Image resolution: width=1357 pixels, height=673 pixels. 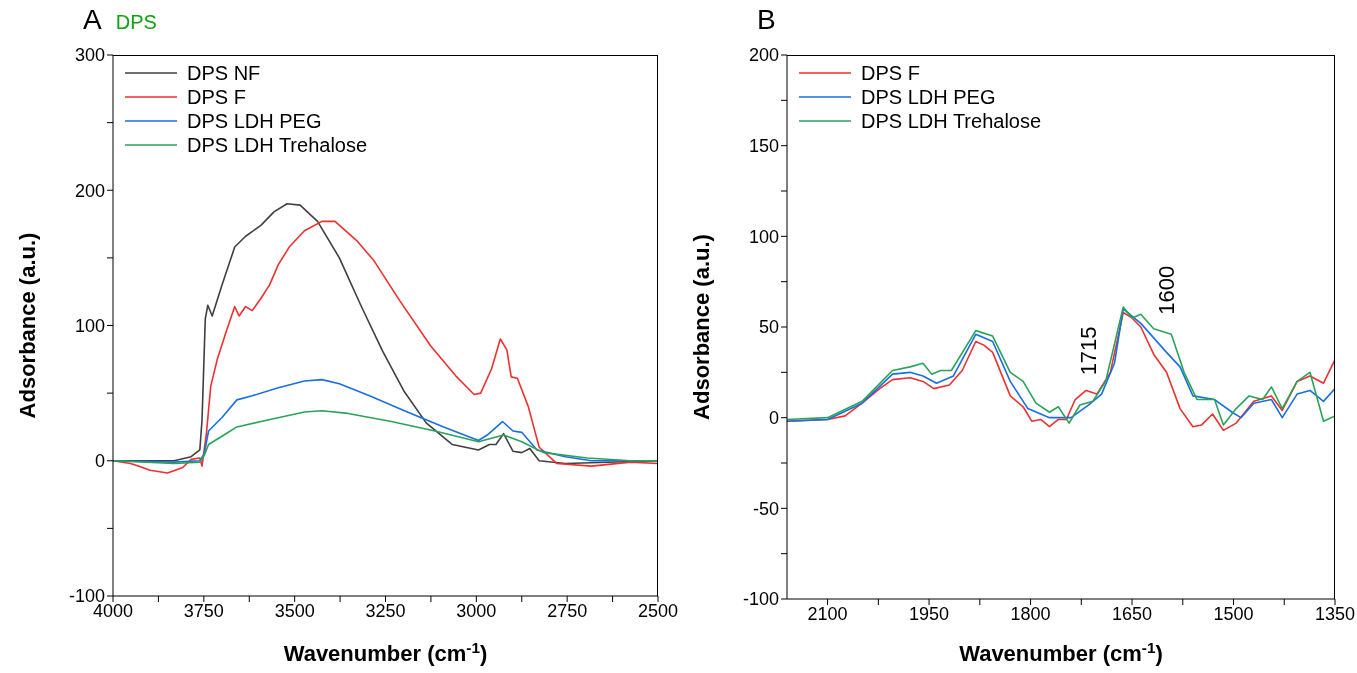 I want to click on x-tick-label: 3000, so click(x=476, y=610).